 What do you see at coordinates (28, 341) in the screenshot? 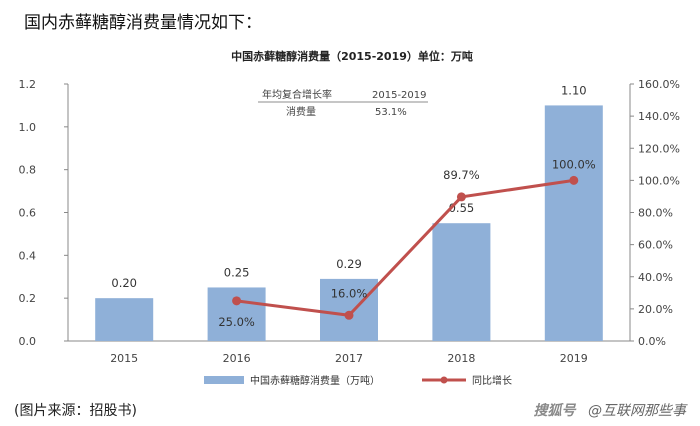
I see `left-tick-label: 0.0` at bounding box center [28, 341].